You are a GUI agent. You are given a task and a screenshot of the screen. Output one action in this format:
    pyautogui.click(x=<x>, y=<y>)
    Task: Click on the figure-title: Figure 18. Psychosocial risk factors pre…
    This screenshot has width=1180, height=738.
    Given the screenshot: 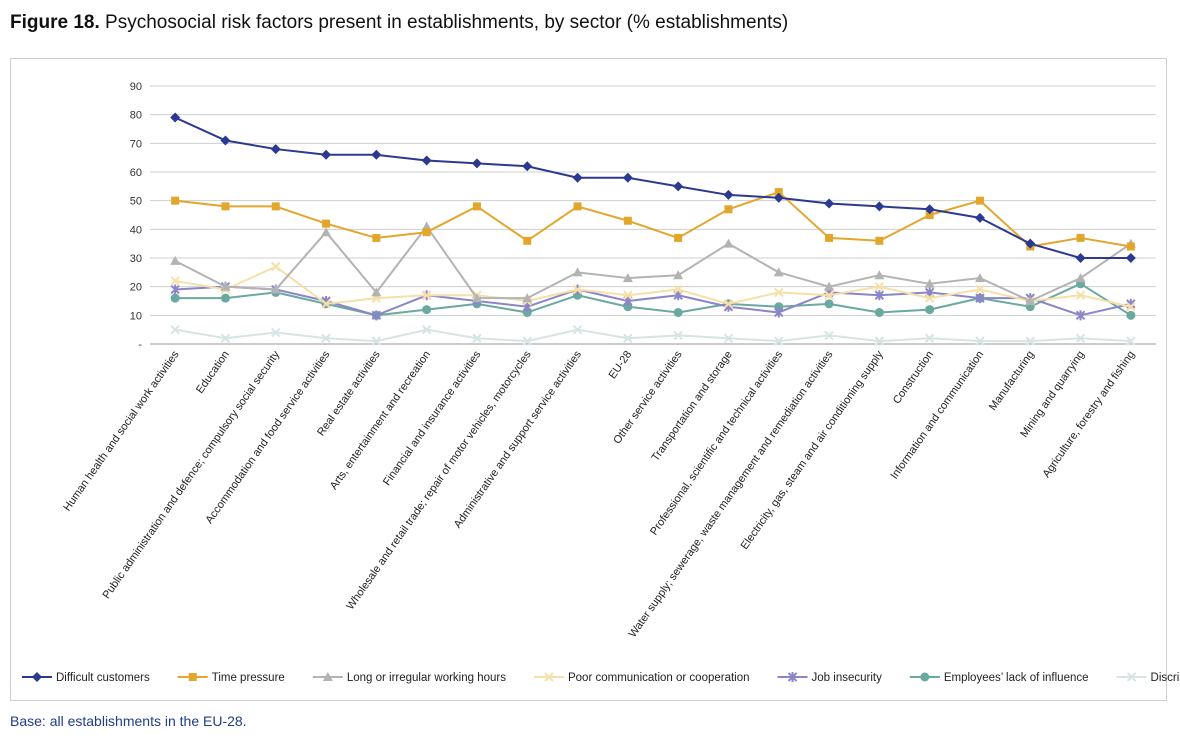 What is the action you would take?
    pyautogui.click(x=399, y=23)
    